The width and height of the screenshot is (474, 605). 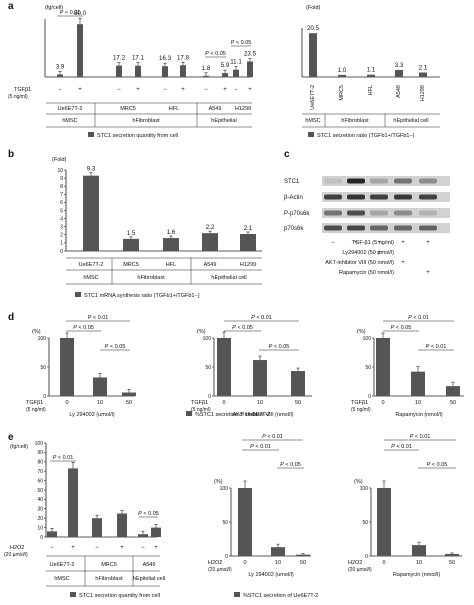 What do you see at coordinates (11, 317) in the screenshot?
I see `panel-letter: d` at bounding box center [11, 317].